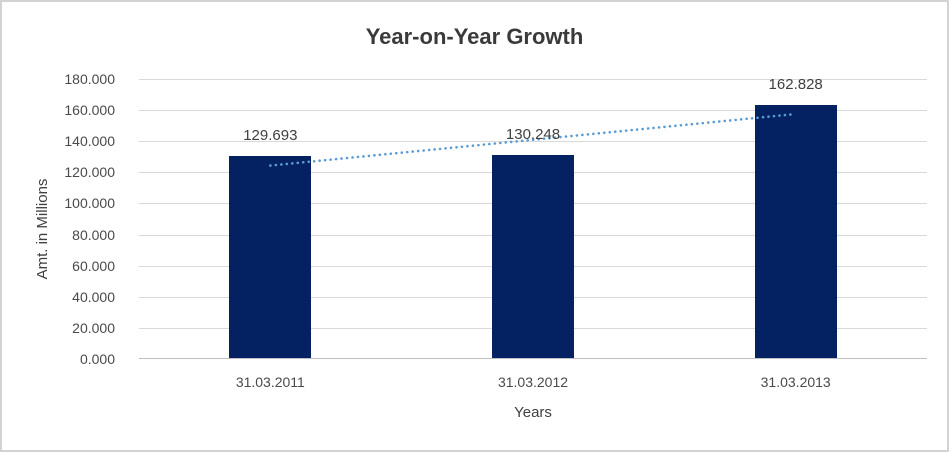 This screenshot has width=949, height=452. What do you see at coordinates (89, 141) in the screenshot?
I see `y-tick-label: 140.000` at bounding box center [89, 141].